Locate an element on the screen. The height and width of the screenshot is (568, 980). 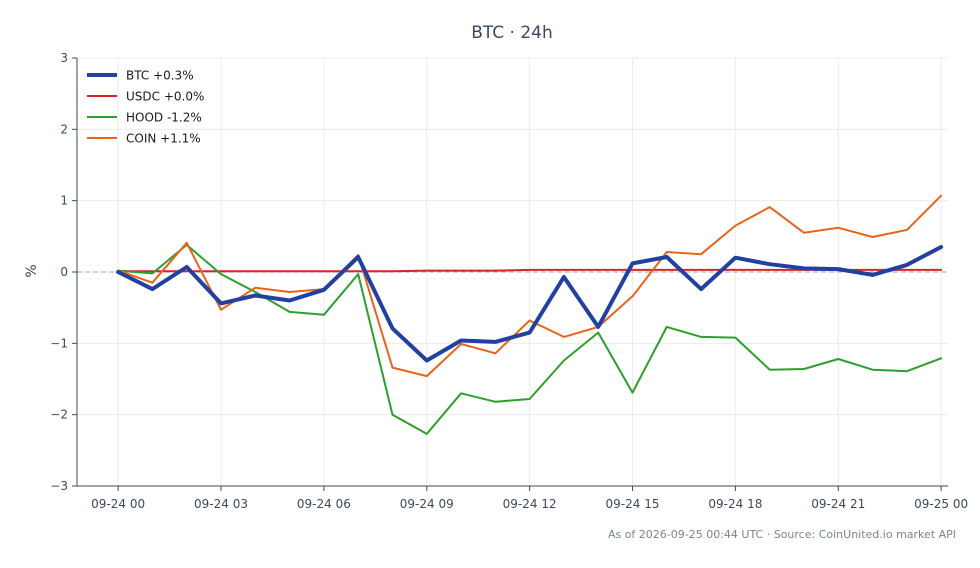
y-tick-label: 0 is located at coordinates (64, 272).